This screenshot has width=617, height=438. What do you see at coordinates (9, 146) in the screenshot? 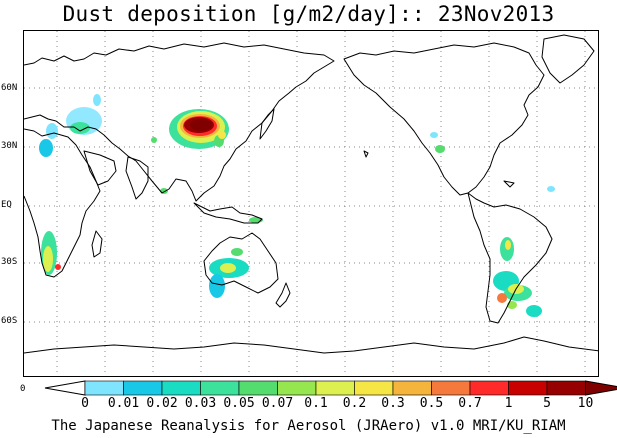
I see `lat-label-30n: 30N` at bounding box center [9, 146].